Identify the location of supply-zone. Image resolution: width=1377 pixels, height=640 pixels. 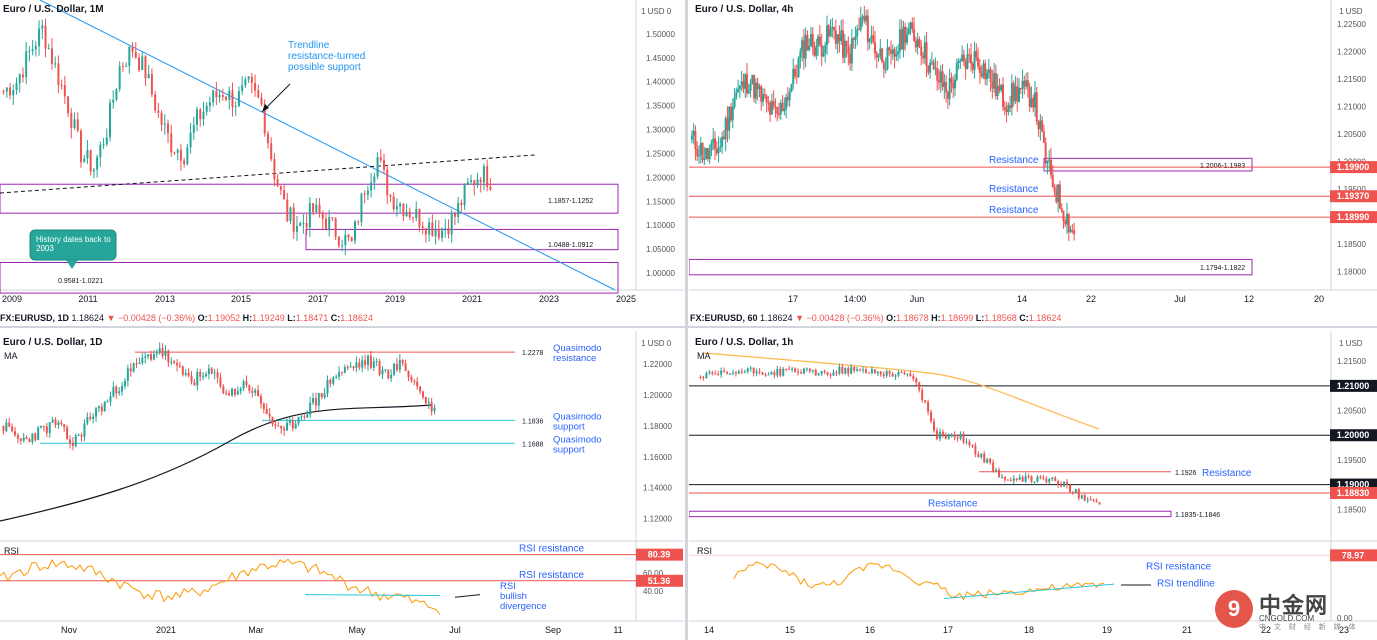
(1148, 164).